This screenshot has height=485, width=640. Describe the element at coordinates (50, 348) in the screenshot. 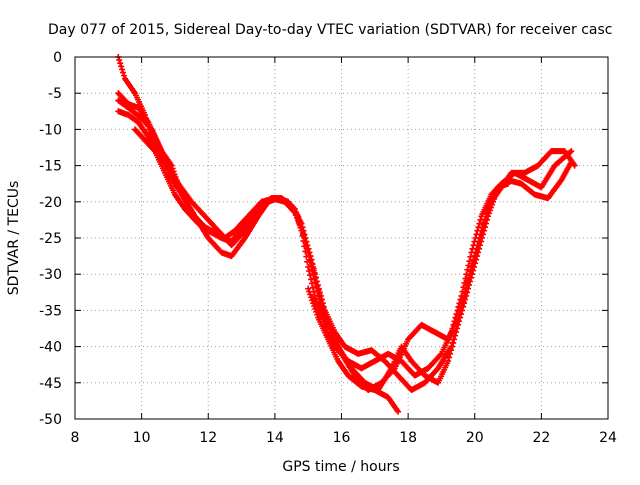

I see `y-tick-label: -40` at that location.